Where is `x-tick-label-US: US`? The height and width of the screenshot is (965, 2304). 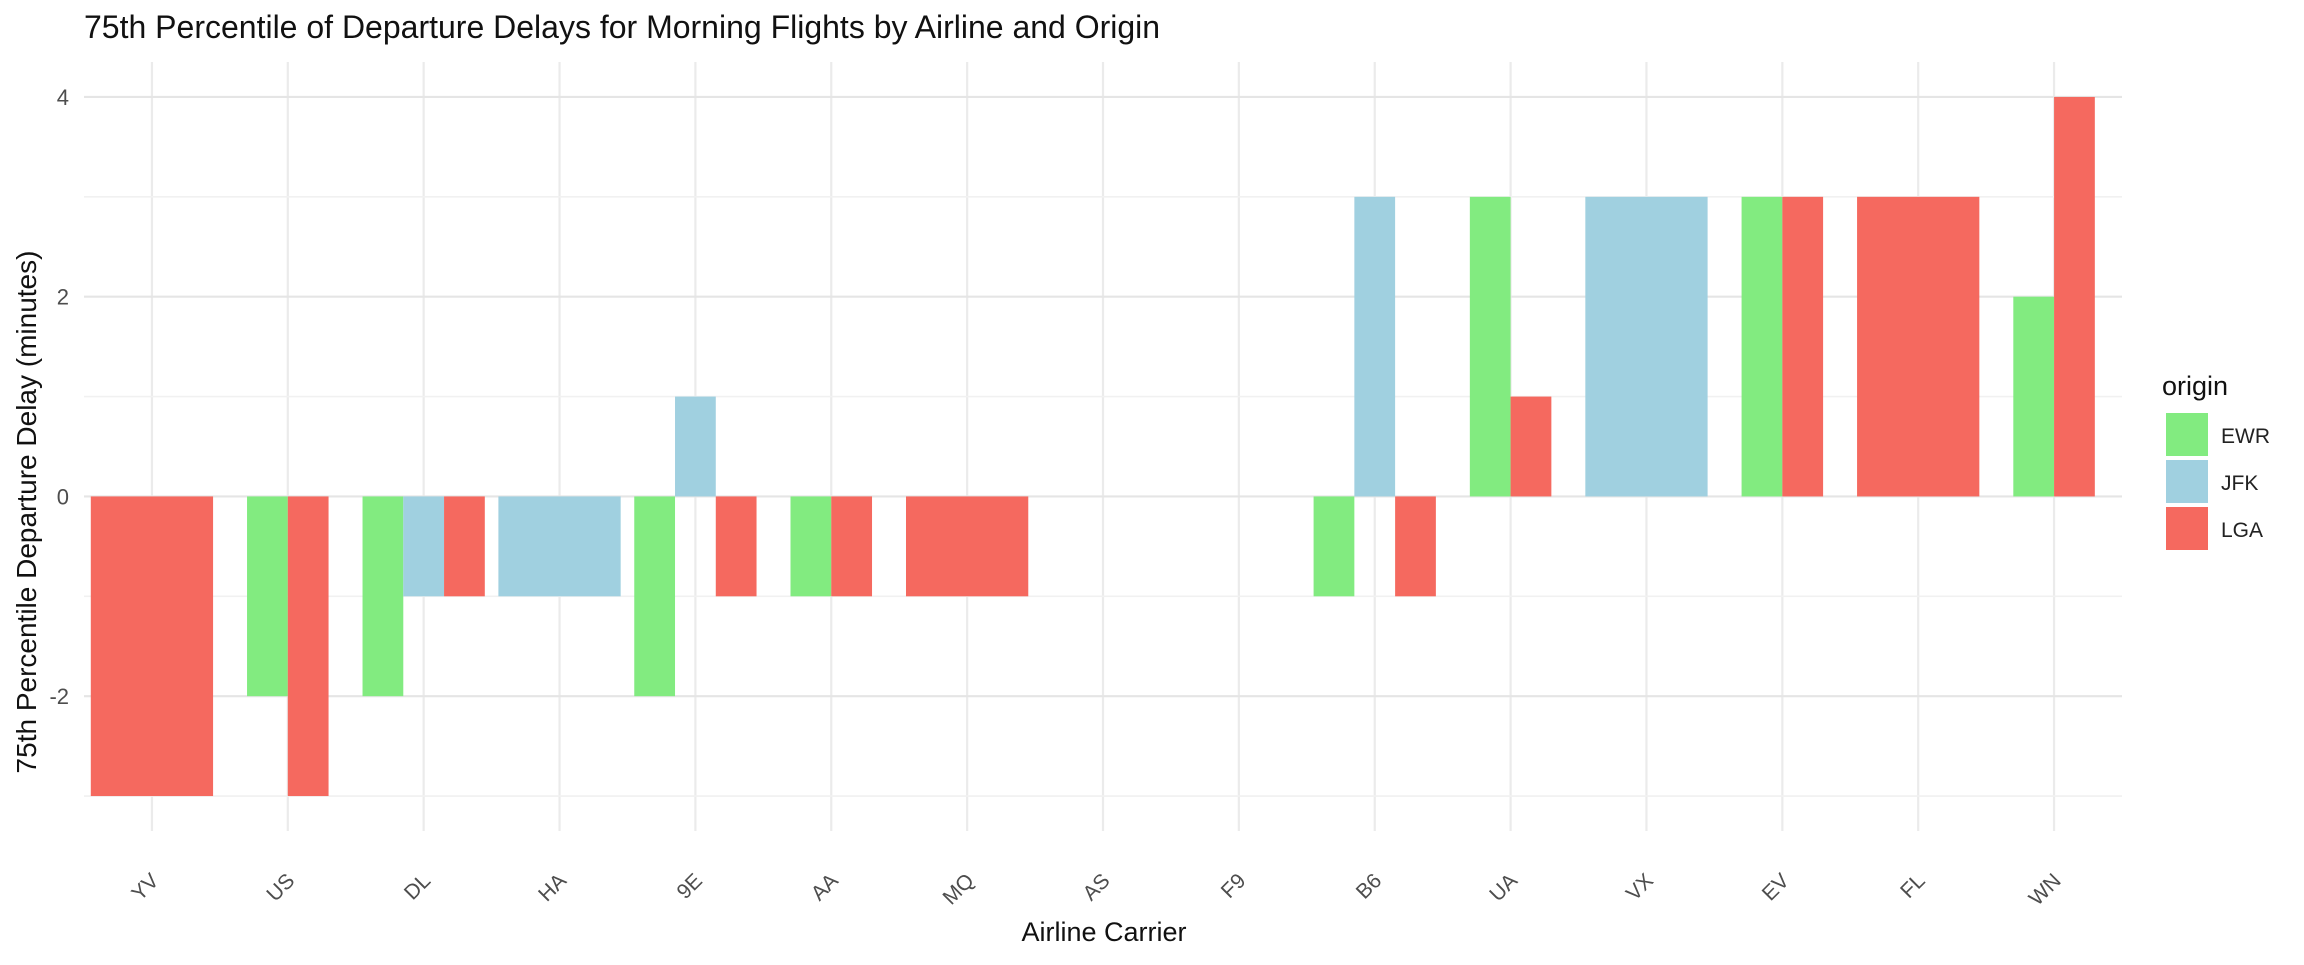 x-tick-label-US: US is located at coordinates (280, 887).